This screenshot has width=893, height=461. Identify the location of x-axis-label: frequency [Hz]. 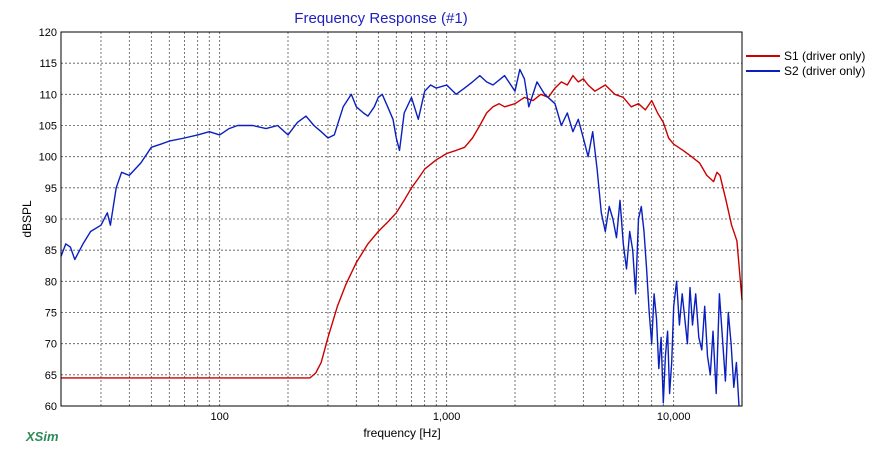
(401, 433).